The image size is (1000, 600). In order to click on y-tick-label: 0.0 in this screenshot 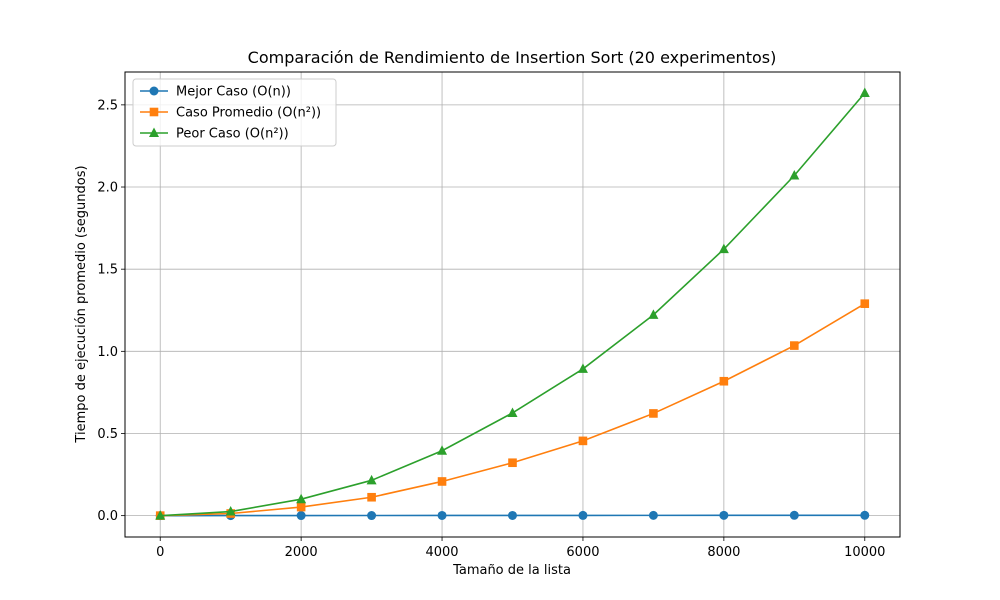, I will do `click(107, 516)`.